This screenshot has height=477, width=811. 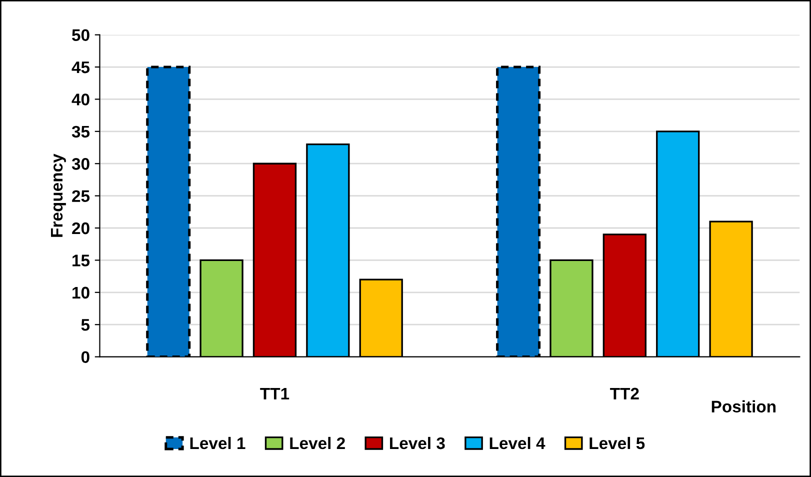 I want to click on y-tick-label: 0, so click(x=85, y=357).